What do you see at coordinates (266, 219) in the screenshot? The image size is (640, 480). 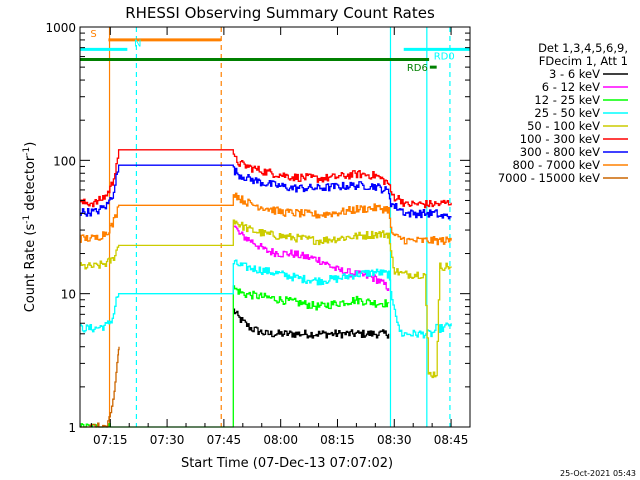 I see `series-800-7000-kev` at bounding box center [266, 219].